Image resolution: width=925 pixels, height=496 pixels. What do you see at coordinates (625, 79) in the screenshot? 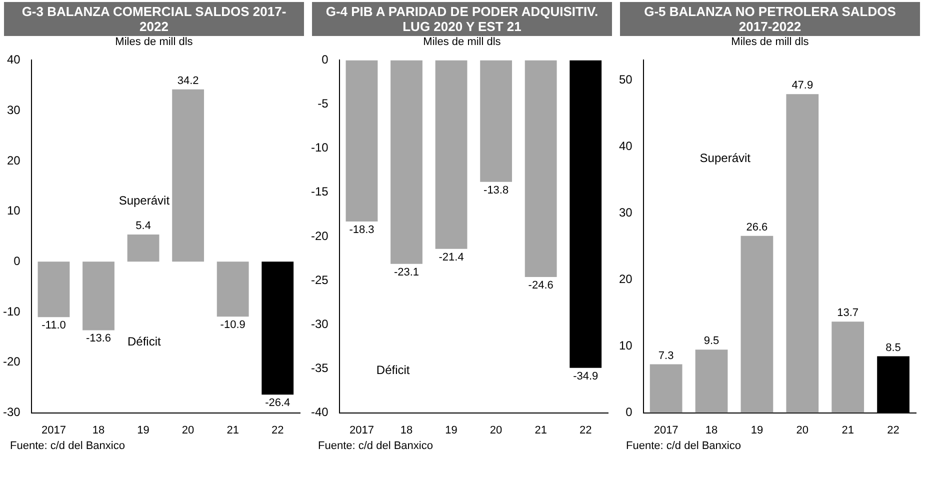
I see `y-tick-label: 50` at bounding box center [625, 79].